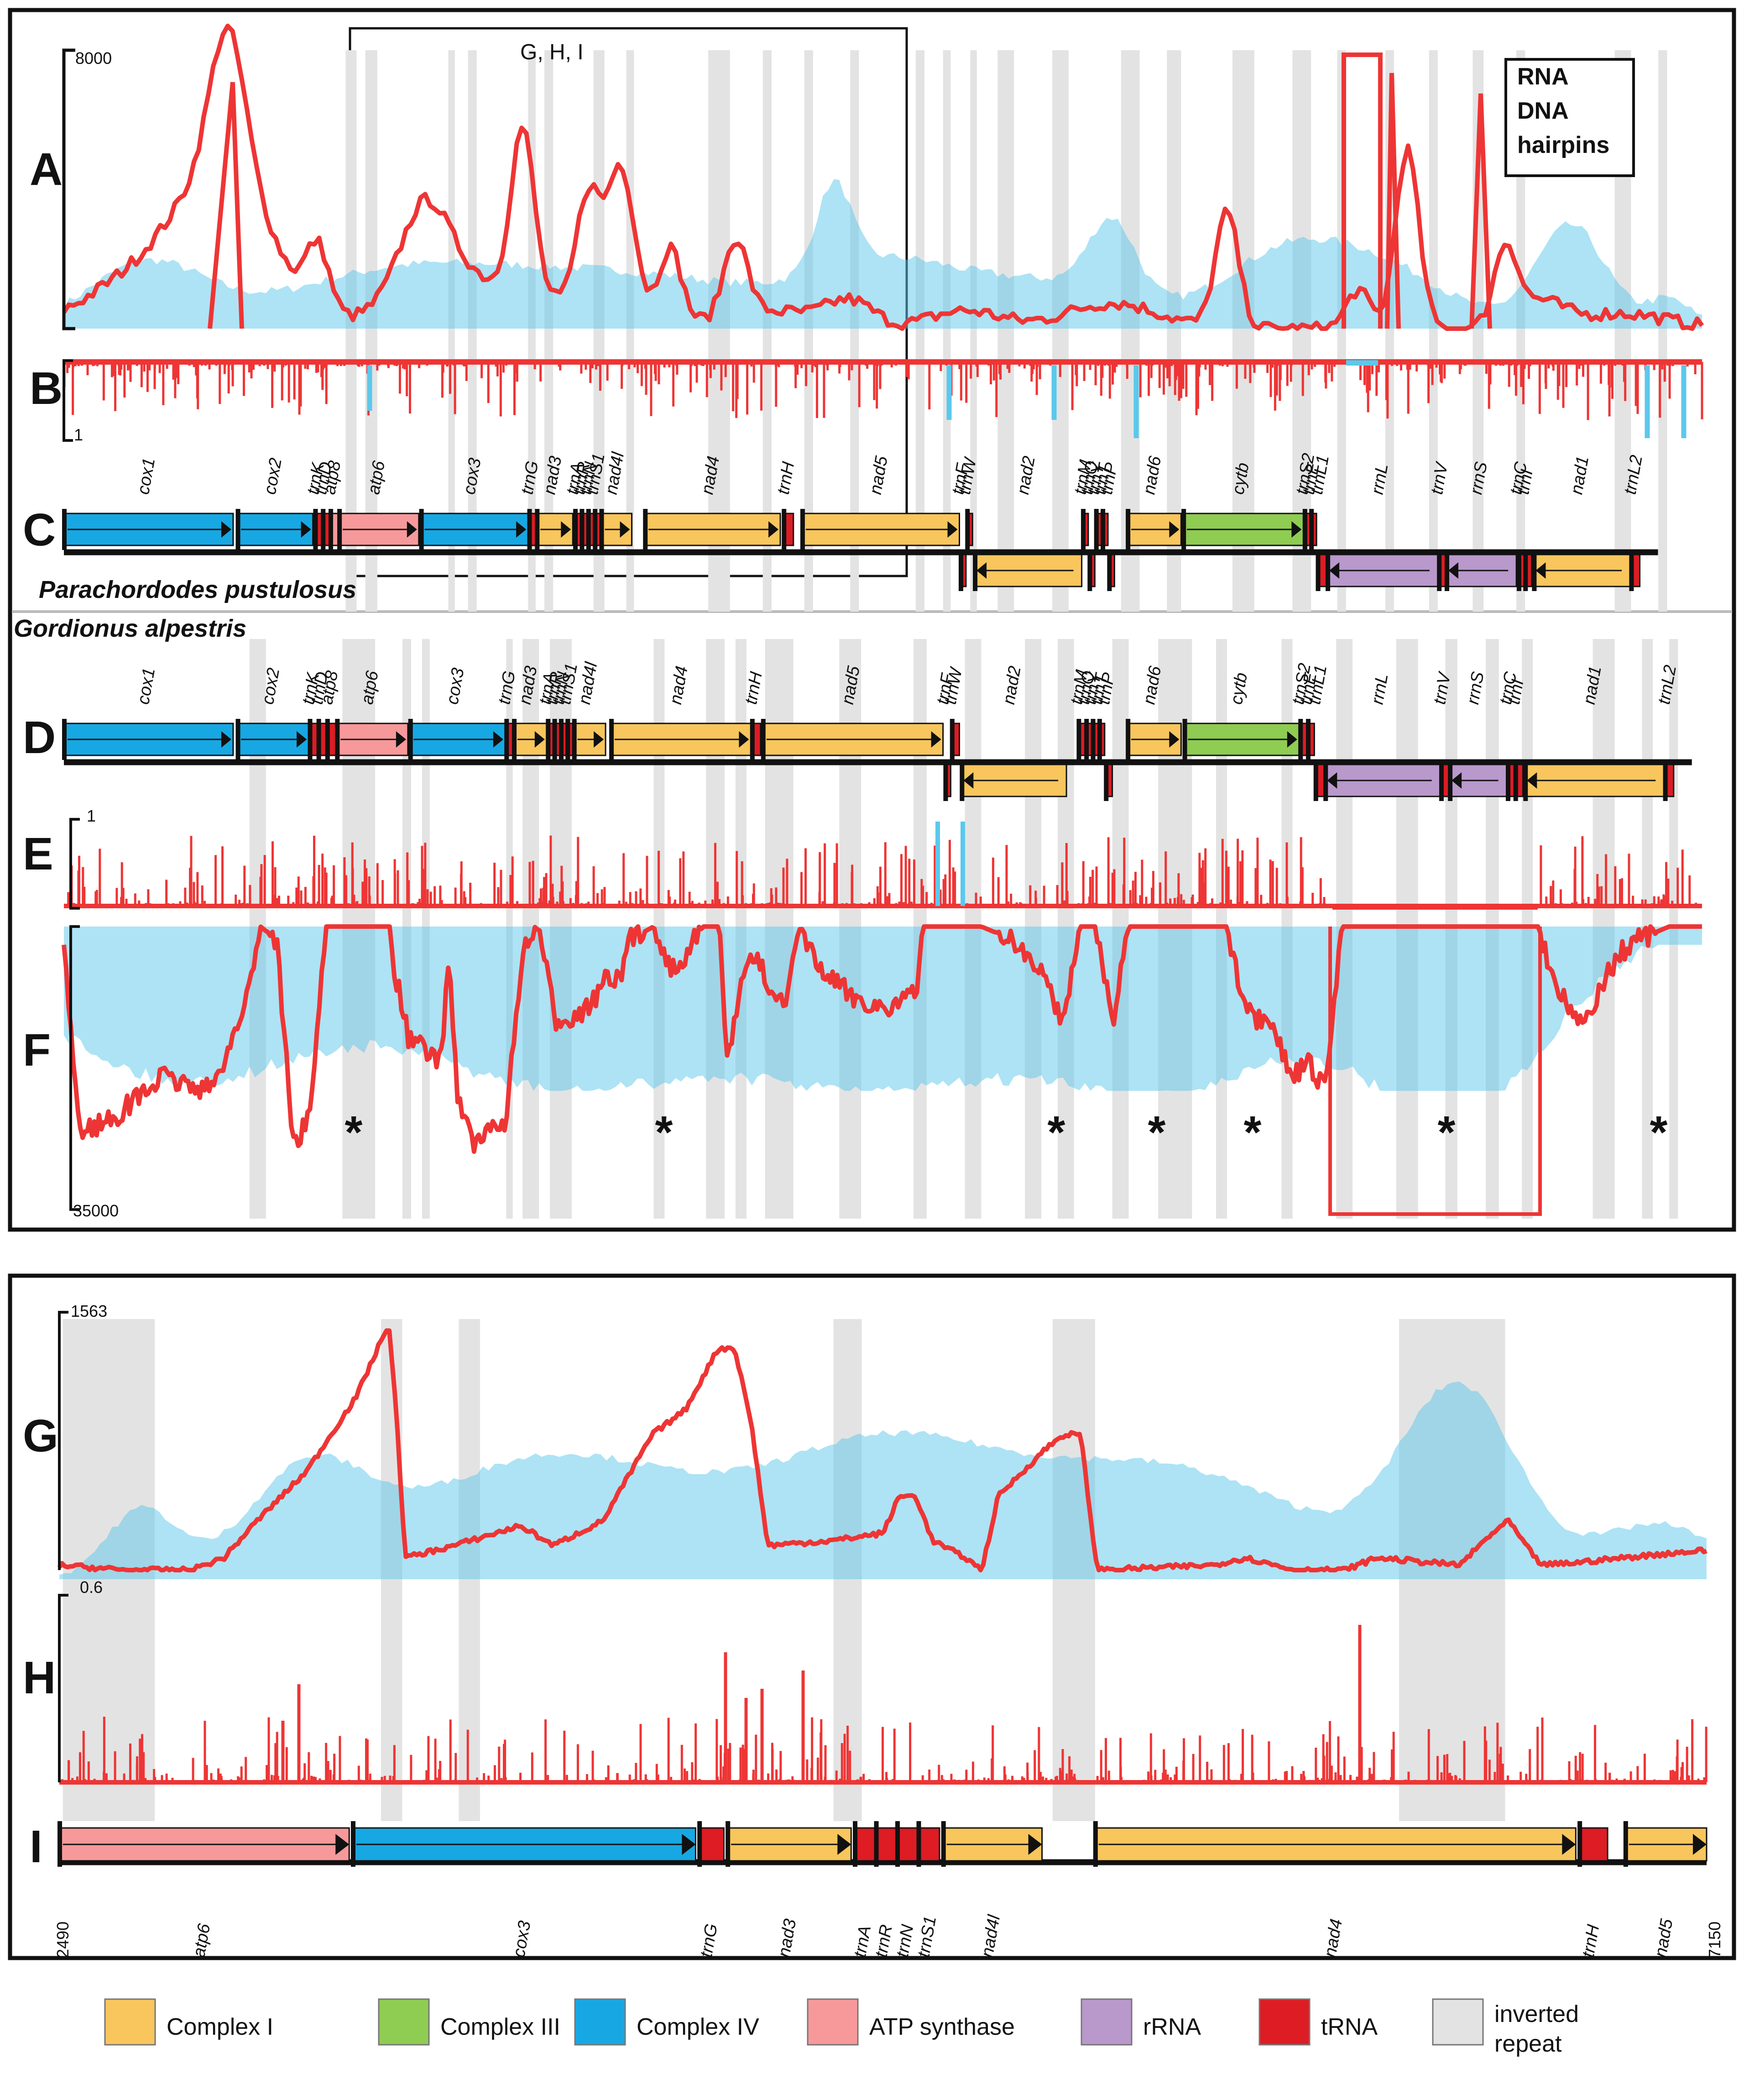 Image resolution: width=1744 pixels, height=2100 pixels. I want to click on panel-label-G: G, so click(40, 1435).